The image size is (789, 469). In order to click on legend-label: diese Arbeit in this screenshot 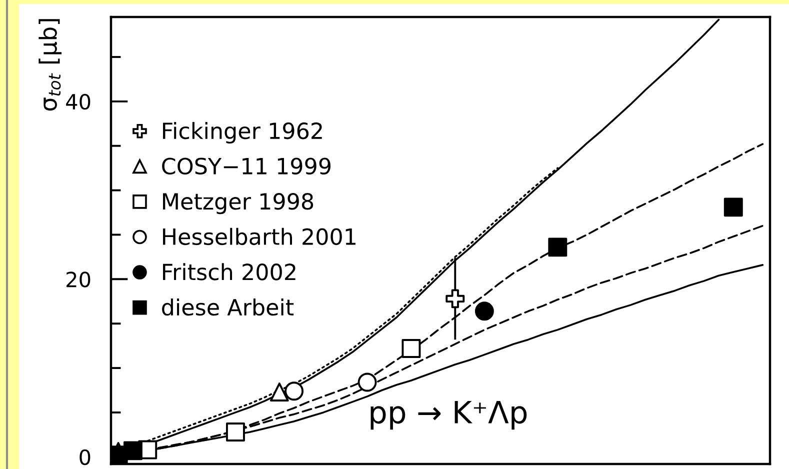, I will do `click(228, 307)`.